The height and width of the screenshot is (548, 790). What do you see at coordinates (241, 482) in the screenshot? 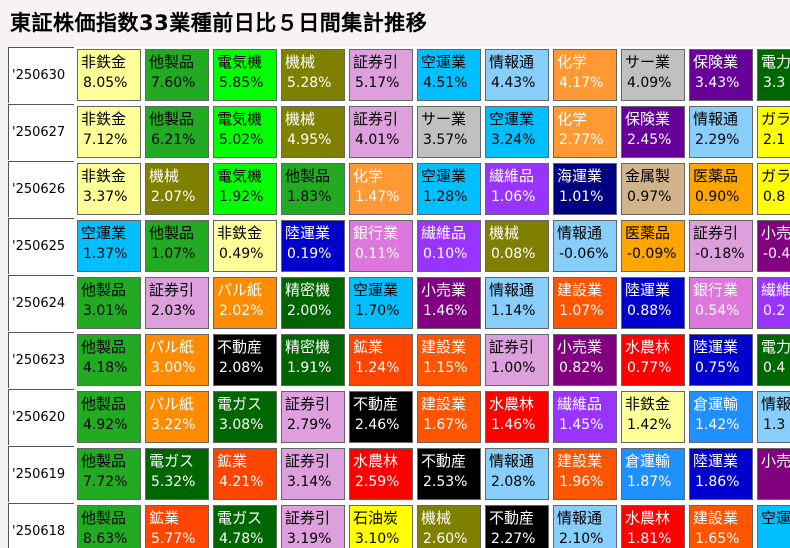
I see `sector-change: 4.21%` at bounding box center [241, 482].